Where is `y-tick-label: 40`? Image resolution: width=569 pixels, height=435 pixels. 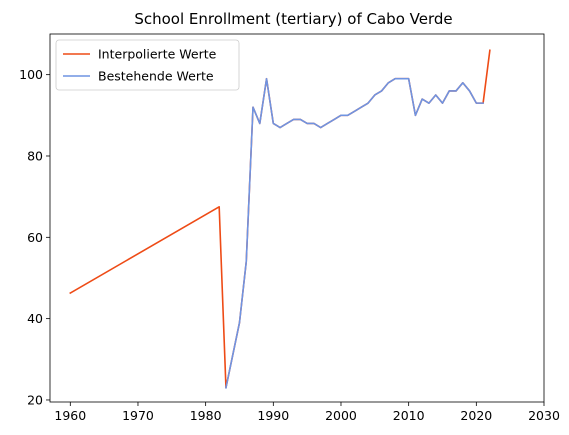
y-tick-label: 40 is located at coordinates (35, 318).